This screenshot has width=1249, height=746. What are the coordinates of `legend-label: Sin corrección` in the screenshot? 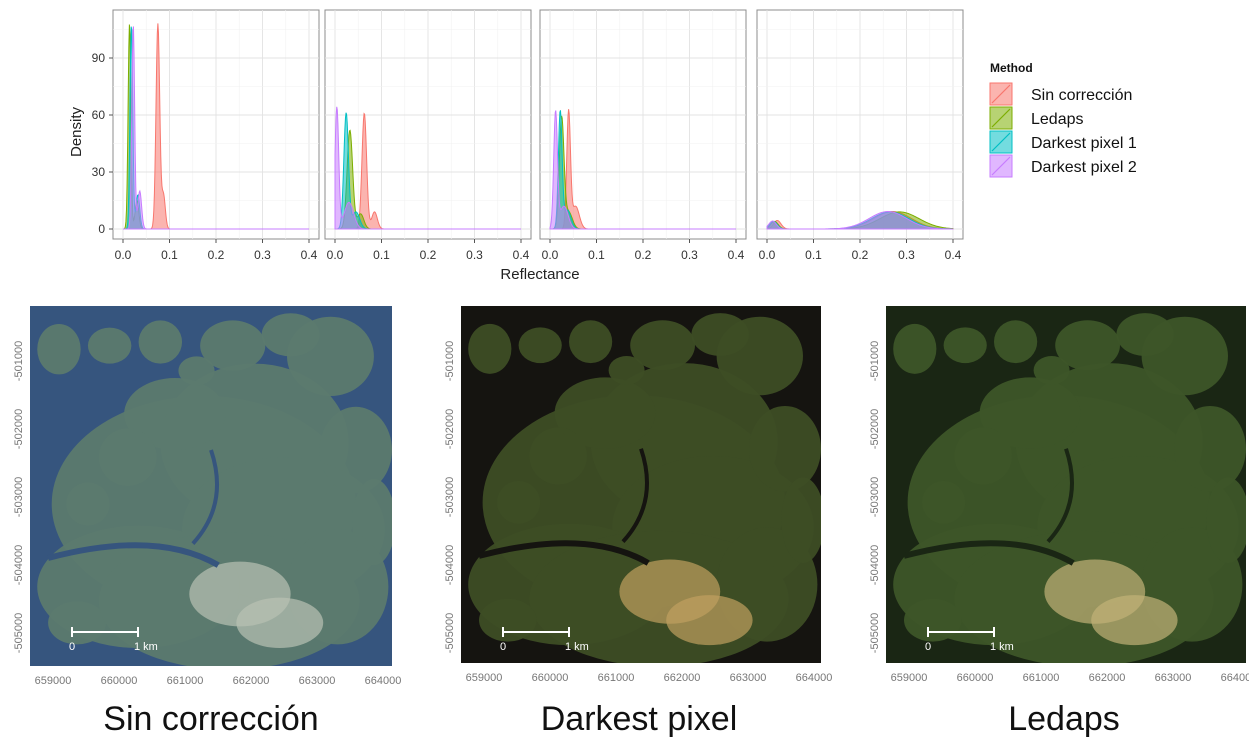 It's located at (1081, 95).